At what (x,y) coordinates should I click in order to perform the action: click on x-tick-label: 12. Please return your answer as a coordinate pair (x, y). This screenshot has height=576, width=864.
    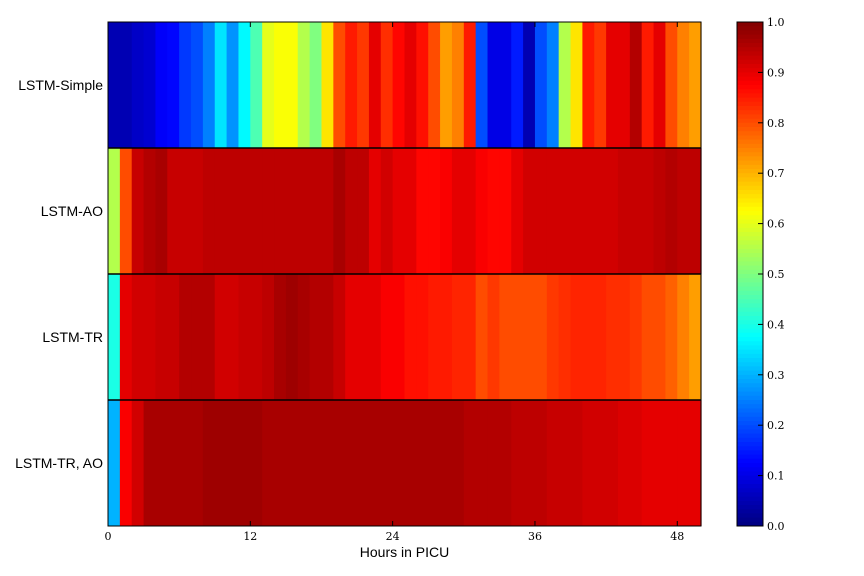
    Looking at the image, I should click on (250, 536).